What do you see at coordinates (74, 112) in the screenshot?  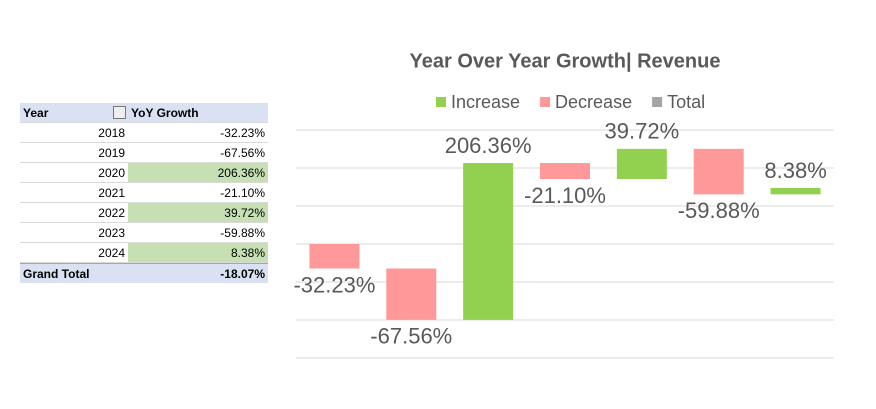 I see `header-cell: Year` at bounding box center [74, 112].